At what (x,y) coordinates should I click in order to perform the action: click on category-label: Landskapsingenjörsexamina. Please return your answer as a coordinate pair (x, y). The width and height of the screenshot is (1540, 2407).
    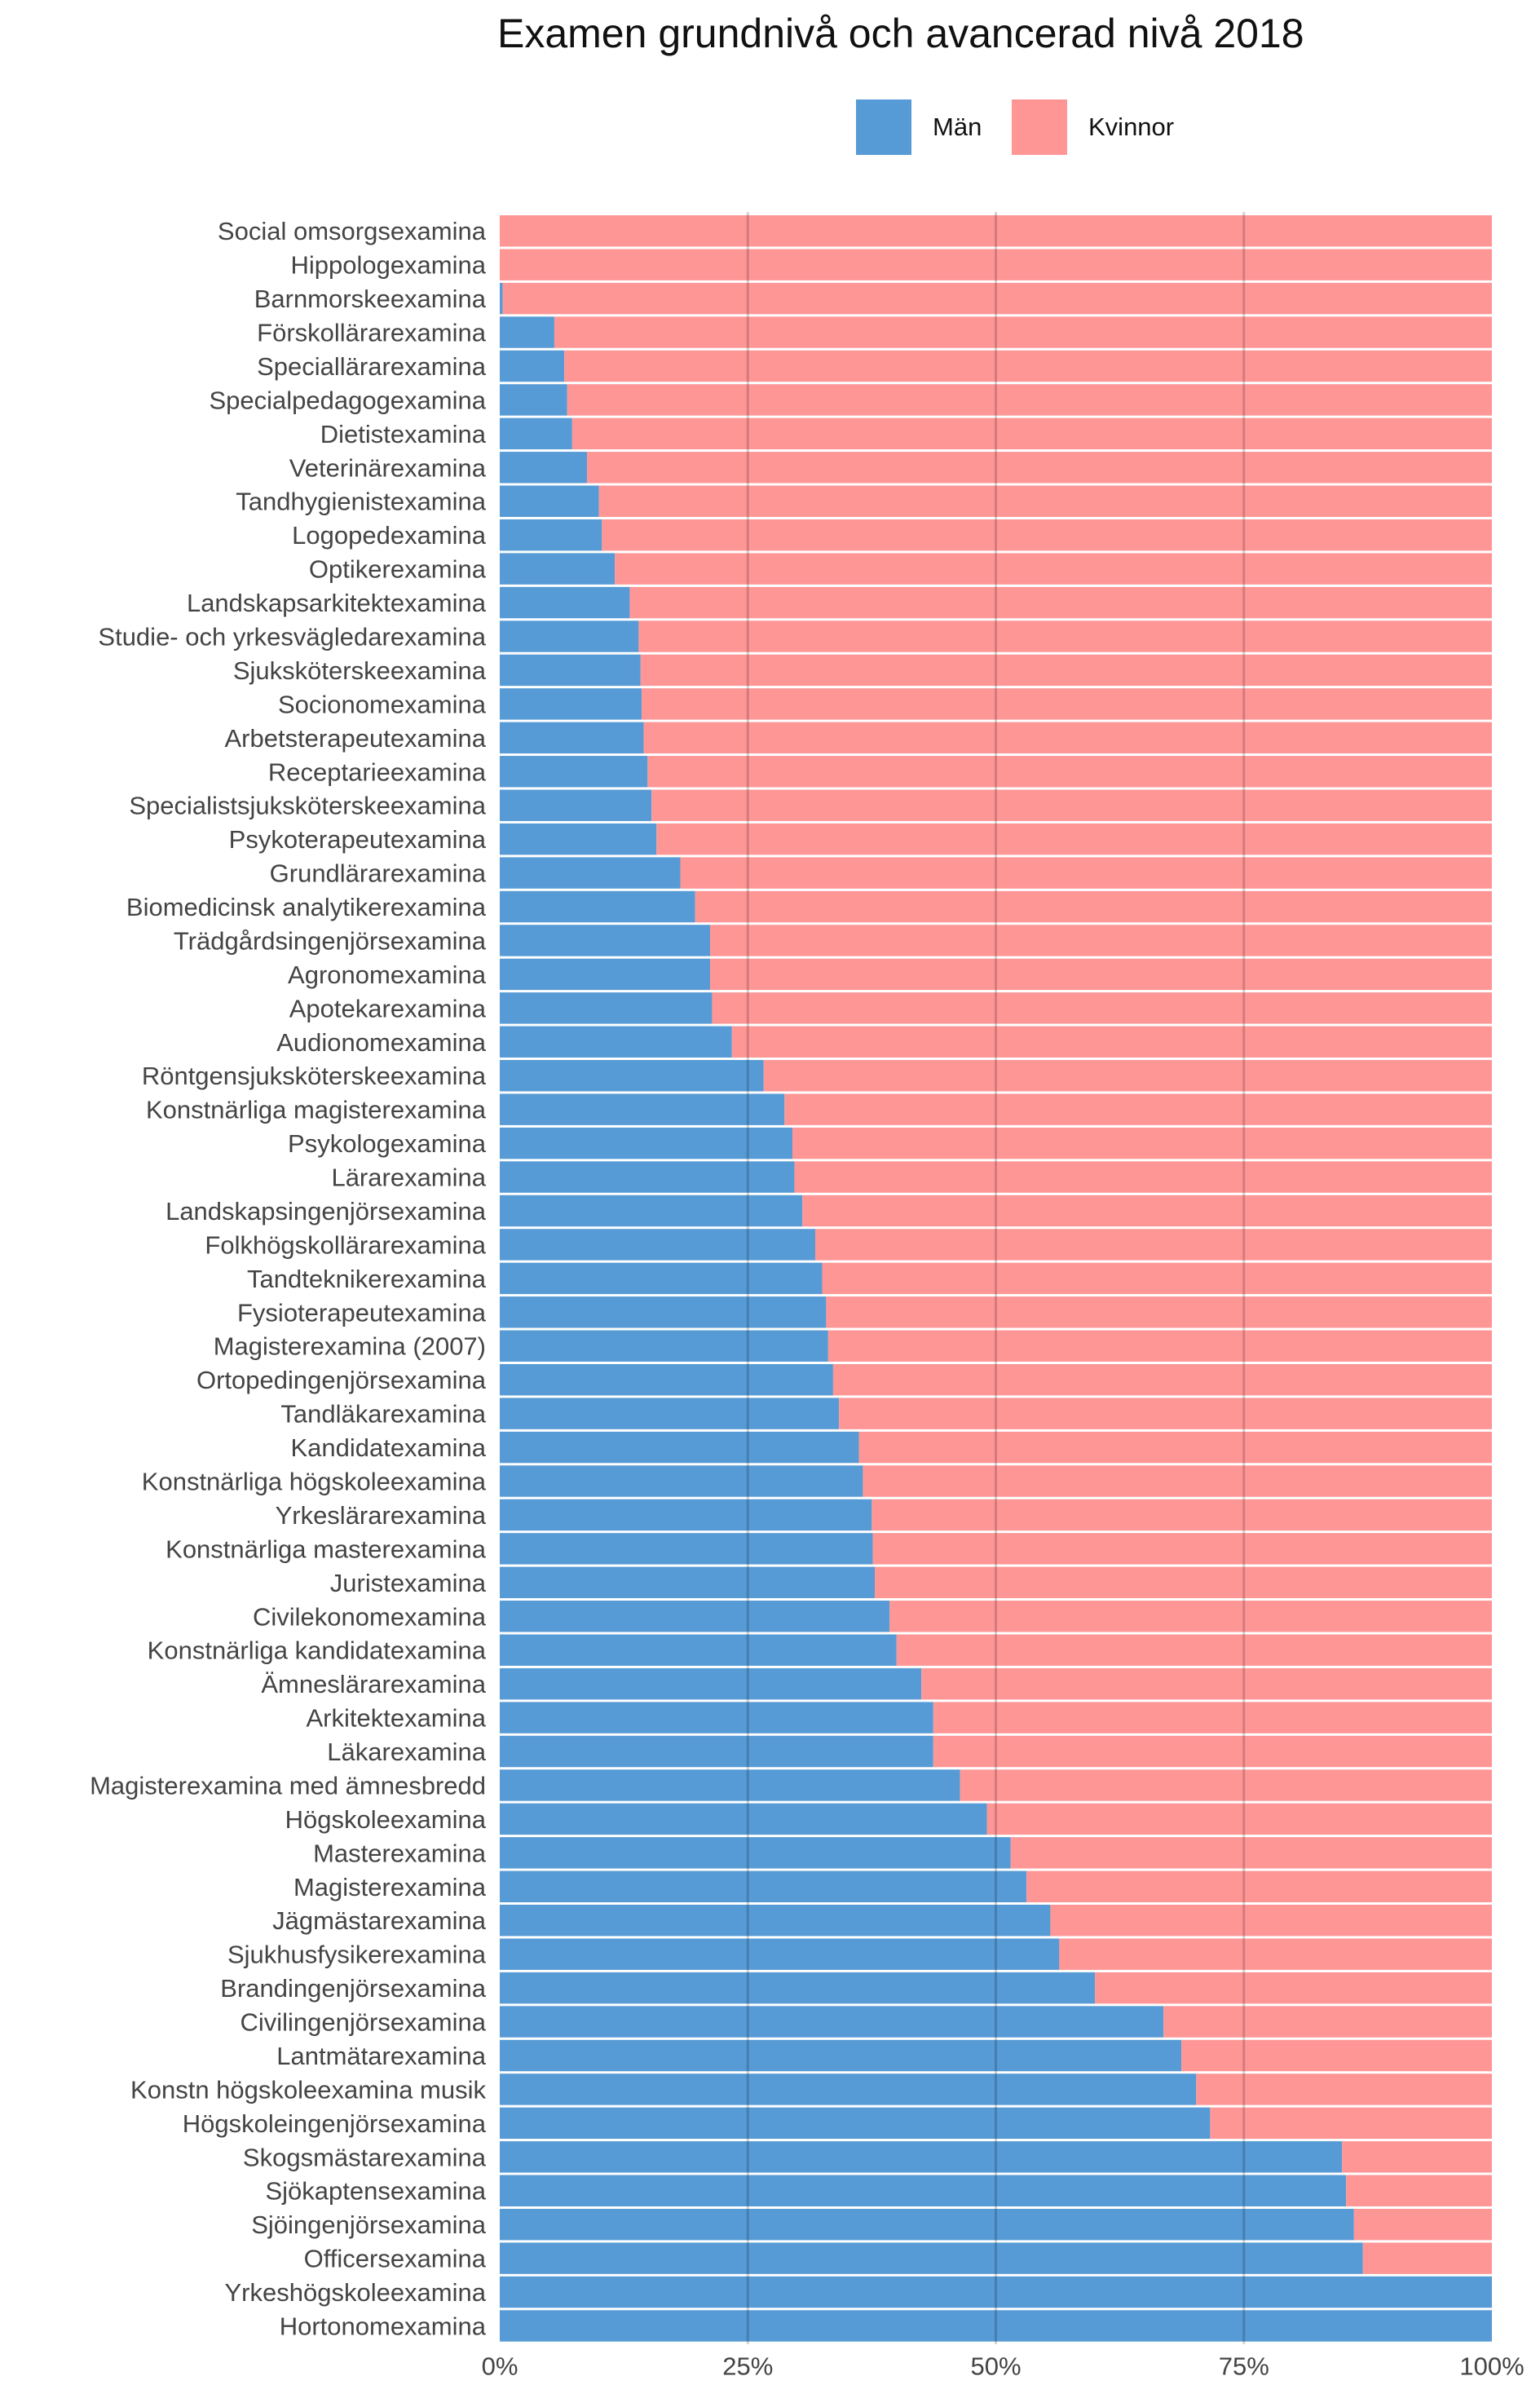
    Looking at the image, I should click on (326, 1211).